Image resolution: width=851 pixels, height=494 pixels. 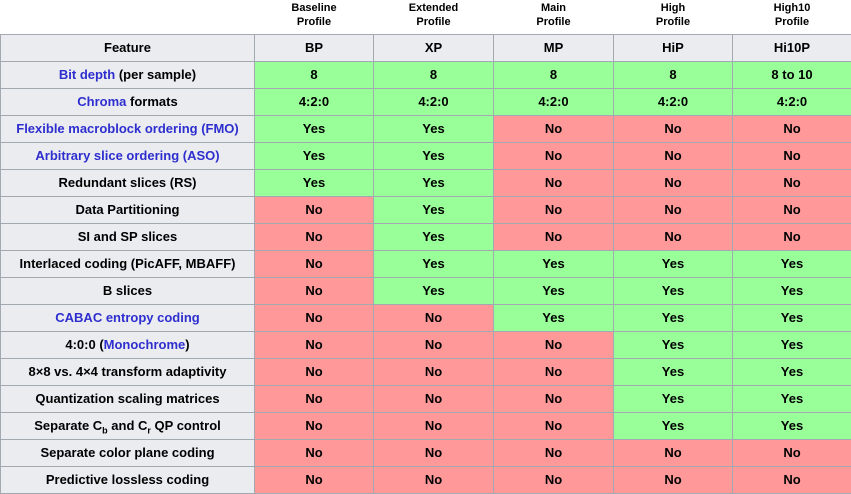 What do you see at coordinates (554, 17) in the screenshot?
I see `profile-group-main: Main Profile` at bounding box center [554, 17].